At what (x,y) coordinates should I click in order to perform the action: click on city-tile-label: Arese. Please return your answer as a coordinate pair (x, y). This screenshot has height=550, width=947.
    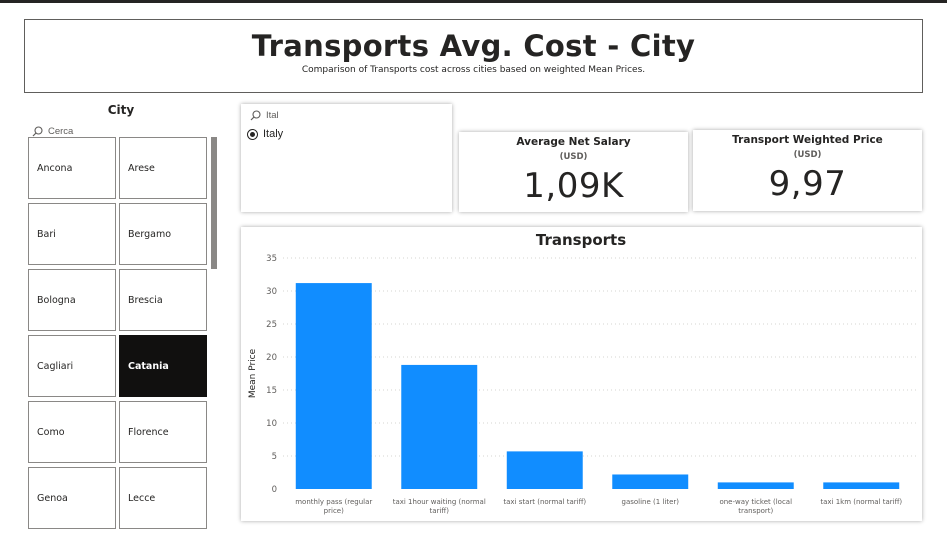
    Looking at the image, I should click on (141, 168).